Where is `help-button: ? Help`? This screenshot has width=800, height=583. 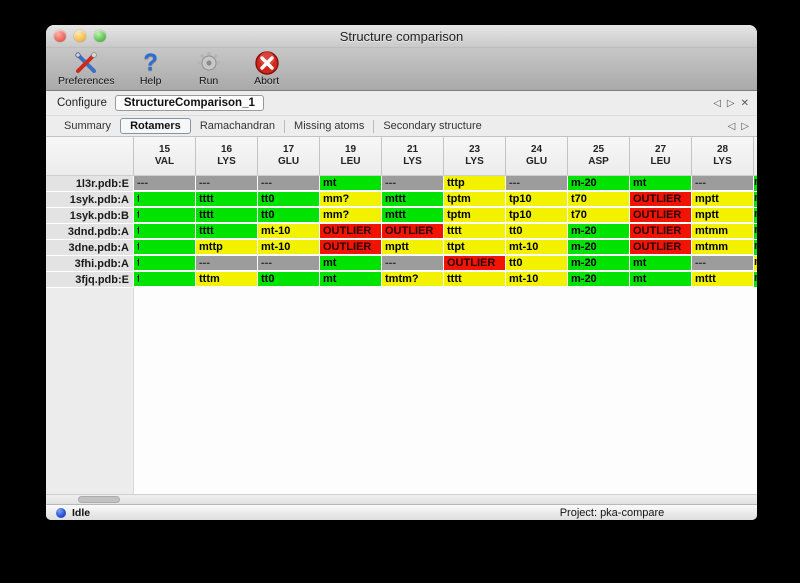 help-button: ? Help is located at coordinates (151, 68).